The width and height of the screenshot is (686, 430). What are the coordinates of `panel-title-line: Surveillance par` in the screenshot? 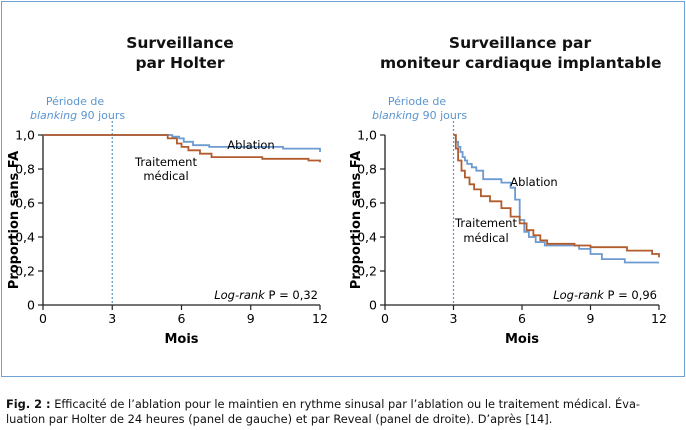 It's located at (520, 43).